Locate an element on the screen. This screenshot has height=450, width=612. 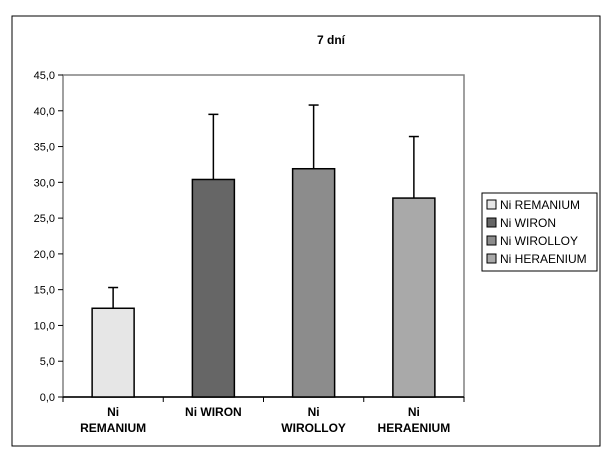
y-tick-label: 10,0 is located at coordinates (44, 326).